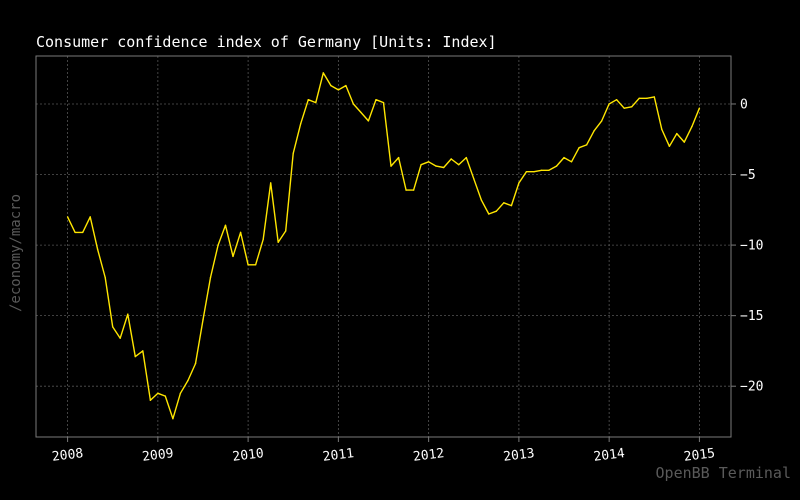  Describe the element at coordinates (609, 455) in the screenshot. I see `x-tick-label: 2014` at that location.